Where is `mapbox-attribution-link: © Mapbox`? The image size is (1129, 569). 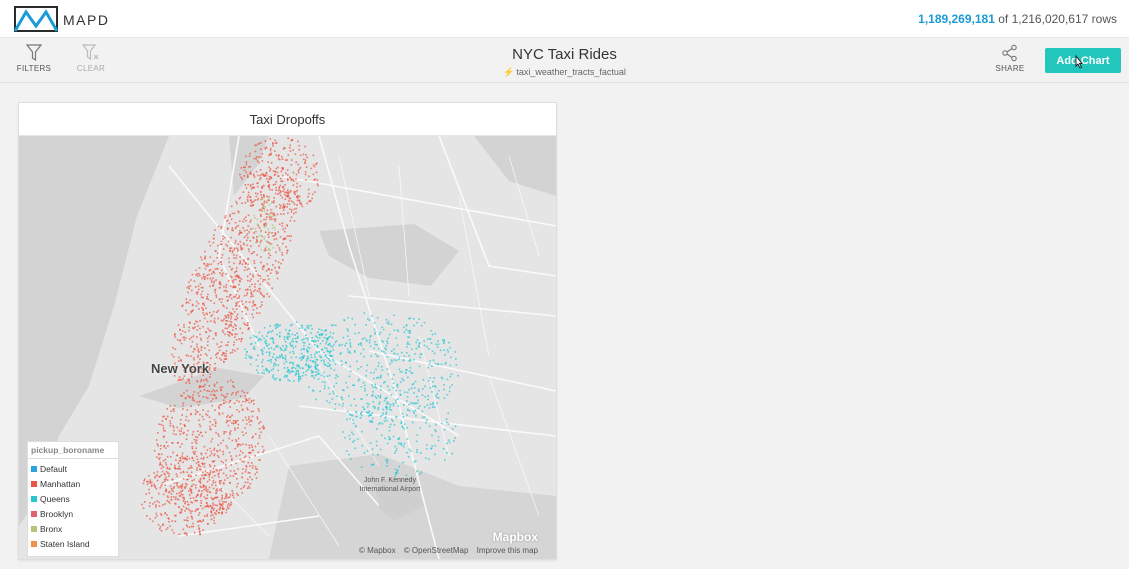
mapbox-attribution-link: © Mapbox is located at coordinates (377, 550).